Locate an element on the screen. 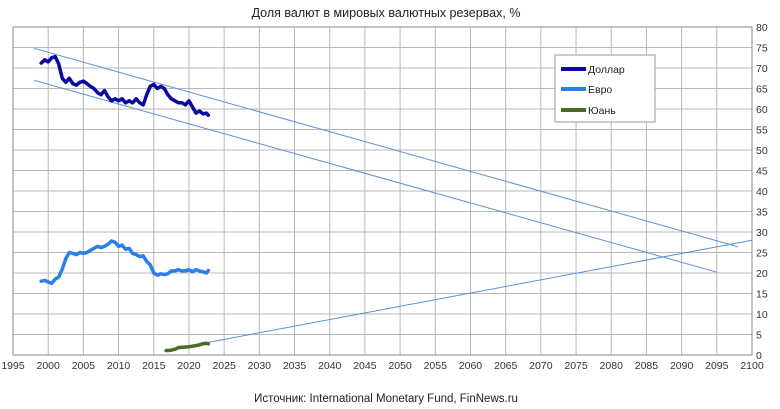 This screenshot has width=780, height=409. x-tick-label: 2055 is located at coordinates (436, 366).